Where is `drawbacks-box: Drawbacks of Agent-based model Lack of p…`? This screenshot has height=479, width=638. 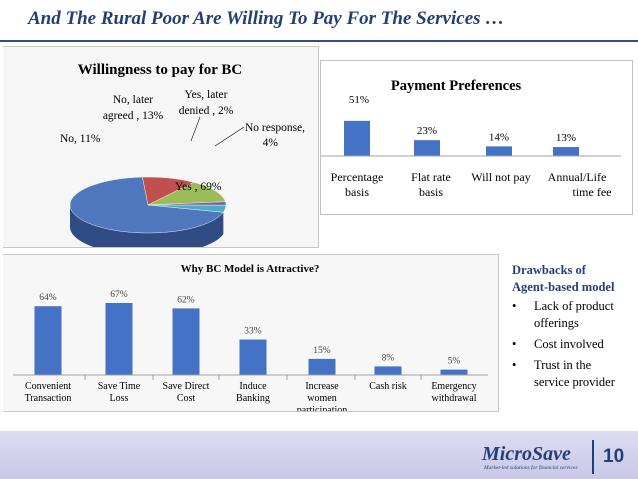
drawbacks-box: Drawbacks of Agent-based model Lack of p… is located at coordinates (573, 328).